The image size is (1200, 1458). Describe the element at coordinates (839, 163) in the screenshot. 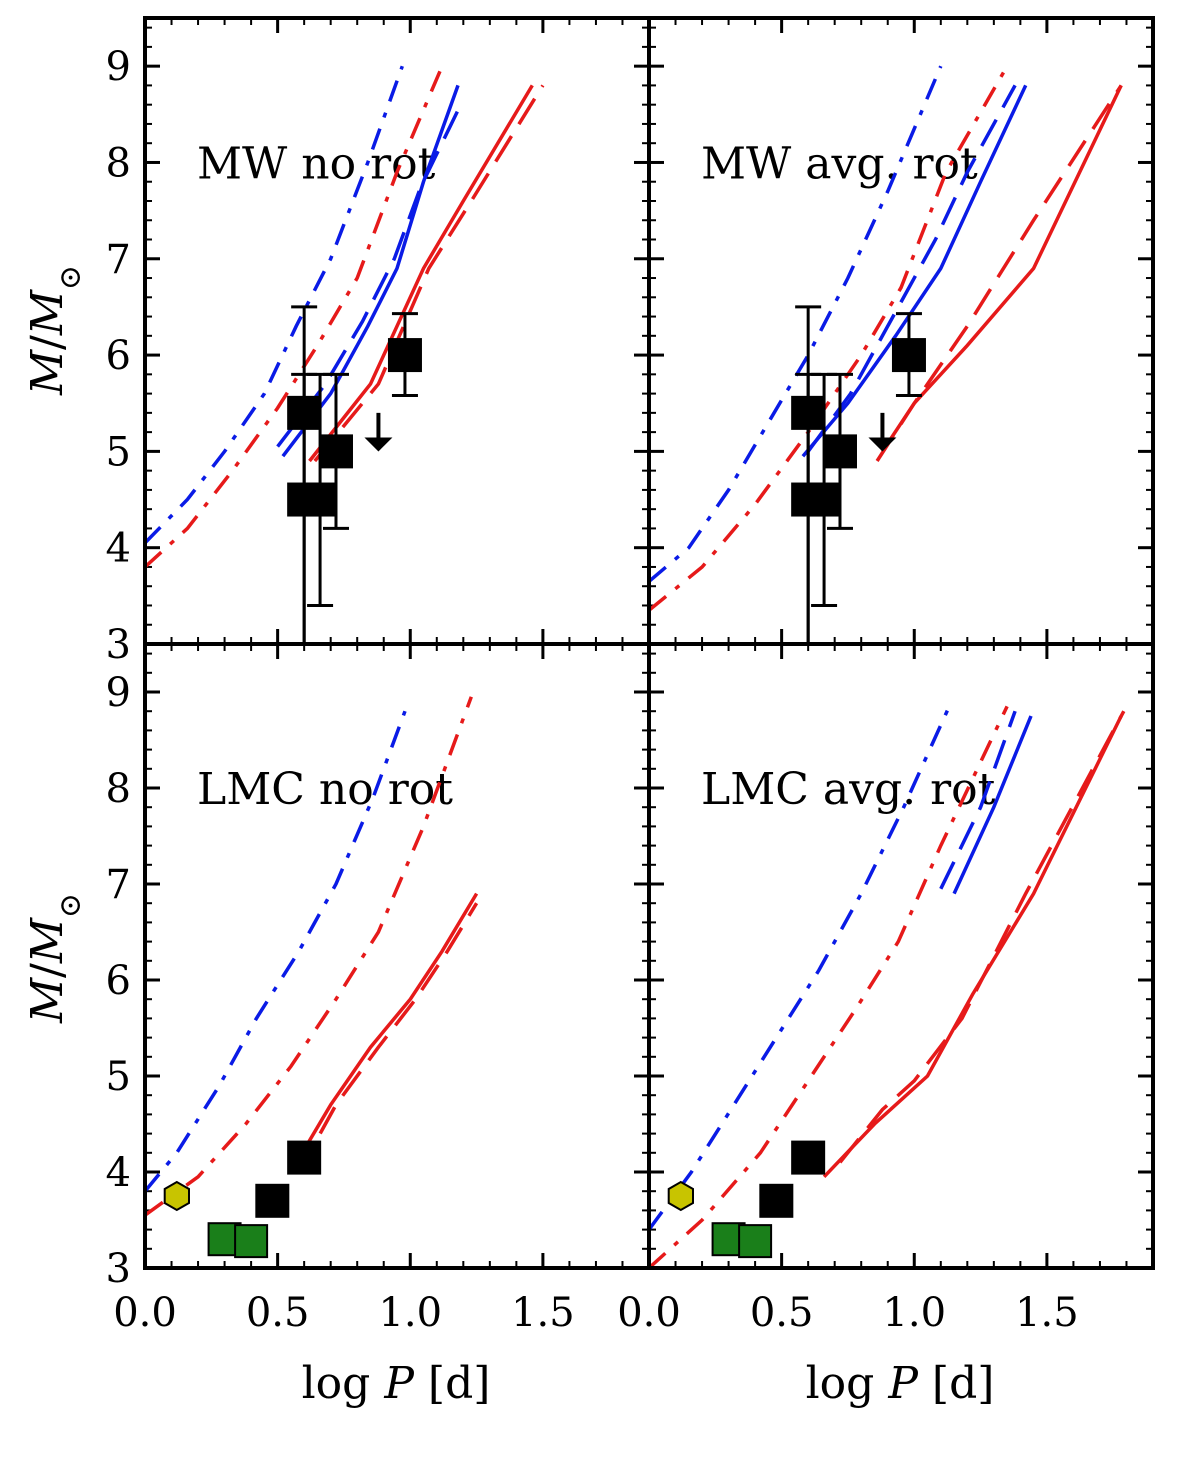

I see `panel-label: MW avg. rot` at that location.